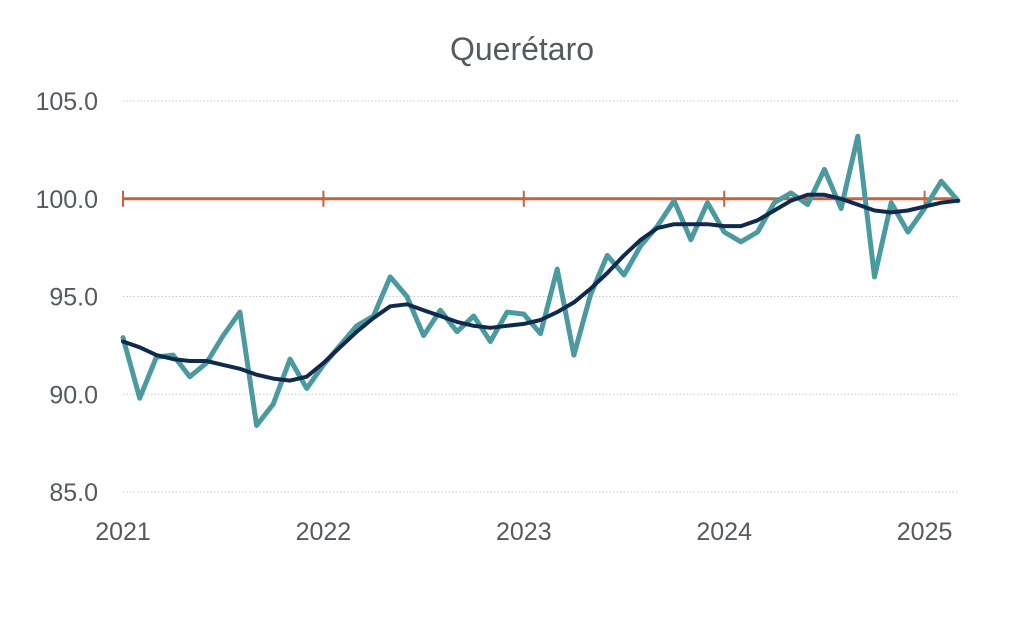 The image size is (1024, 617). Describe the element at coordinates (724, 532) in the screenshot. I see `x-tick-label: 2024` at that location.